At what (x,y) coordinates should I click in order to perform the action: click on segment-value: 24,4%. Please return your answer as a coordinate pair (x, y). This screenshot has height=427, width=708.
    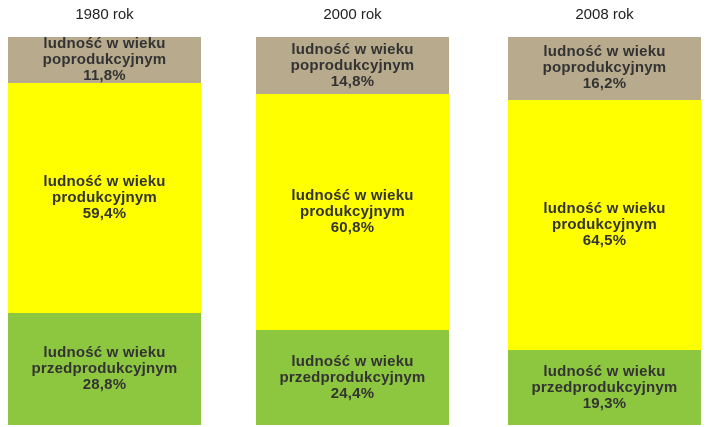
    Looking at the image, I should click on (352, 393).